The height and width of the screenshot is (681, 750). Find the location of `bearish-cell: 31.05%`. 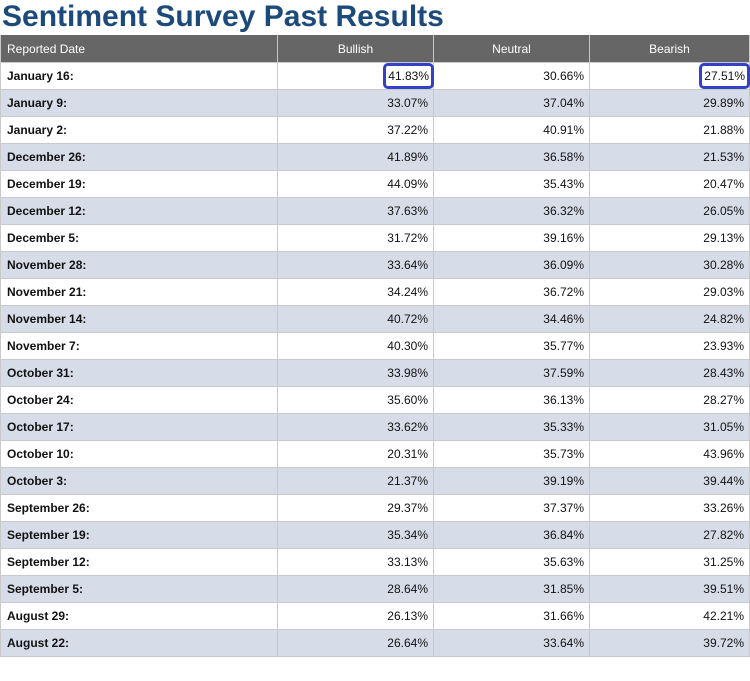

bearish-cell: 31.05% is located at coordinates (669, 427).